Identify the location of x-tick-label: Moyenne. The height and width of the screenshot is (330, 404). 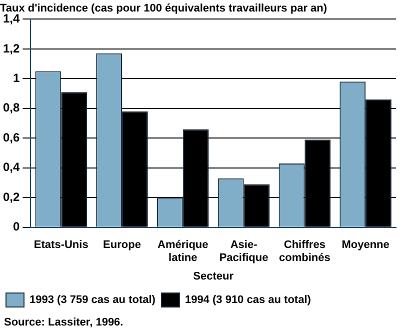
(366, 245).